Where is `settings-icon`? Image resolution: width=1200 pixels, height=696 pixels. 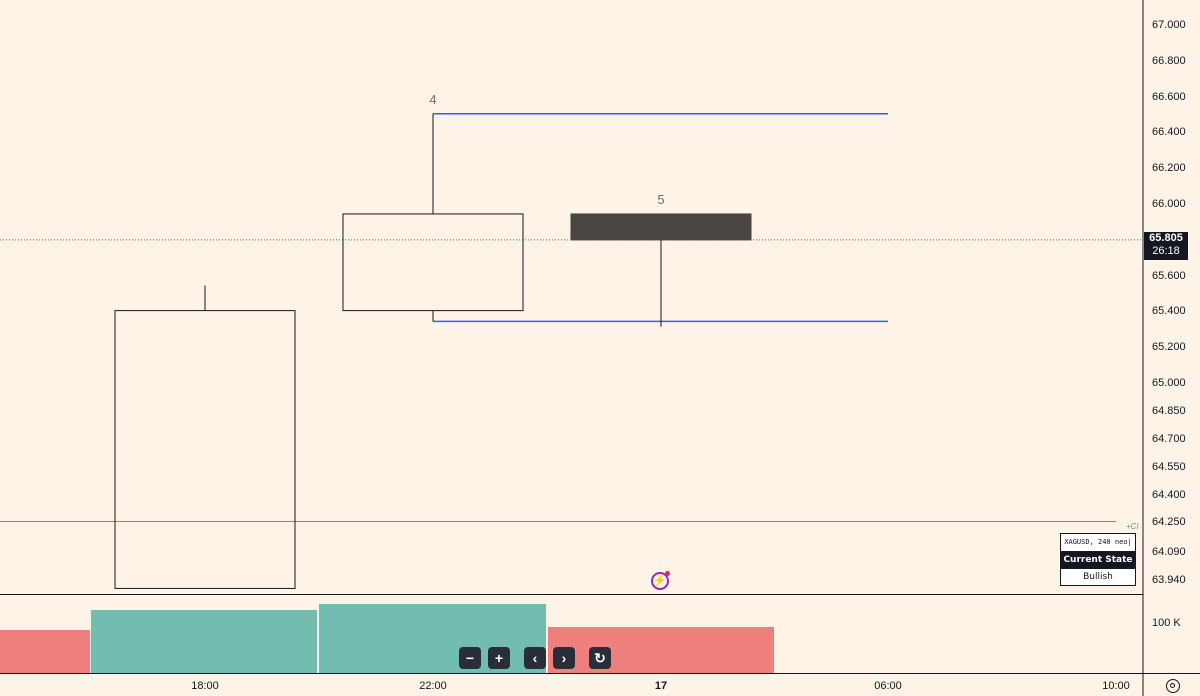
settings-icon is located at coordinates (1173, 686).